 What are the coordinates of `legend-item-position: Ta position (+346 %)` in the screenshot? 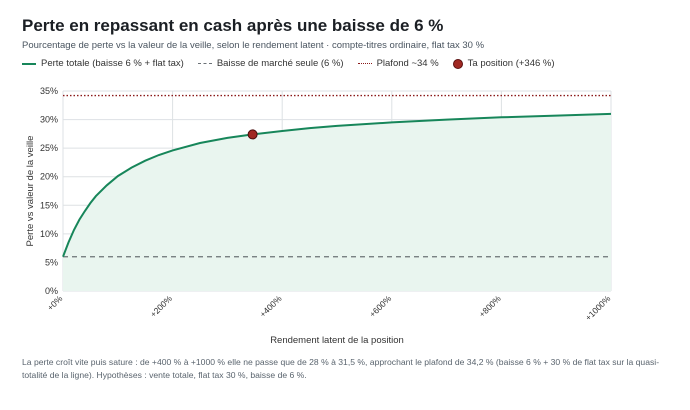 It's located at (503, 63).